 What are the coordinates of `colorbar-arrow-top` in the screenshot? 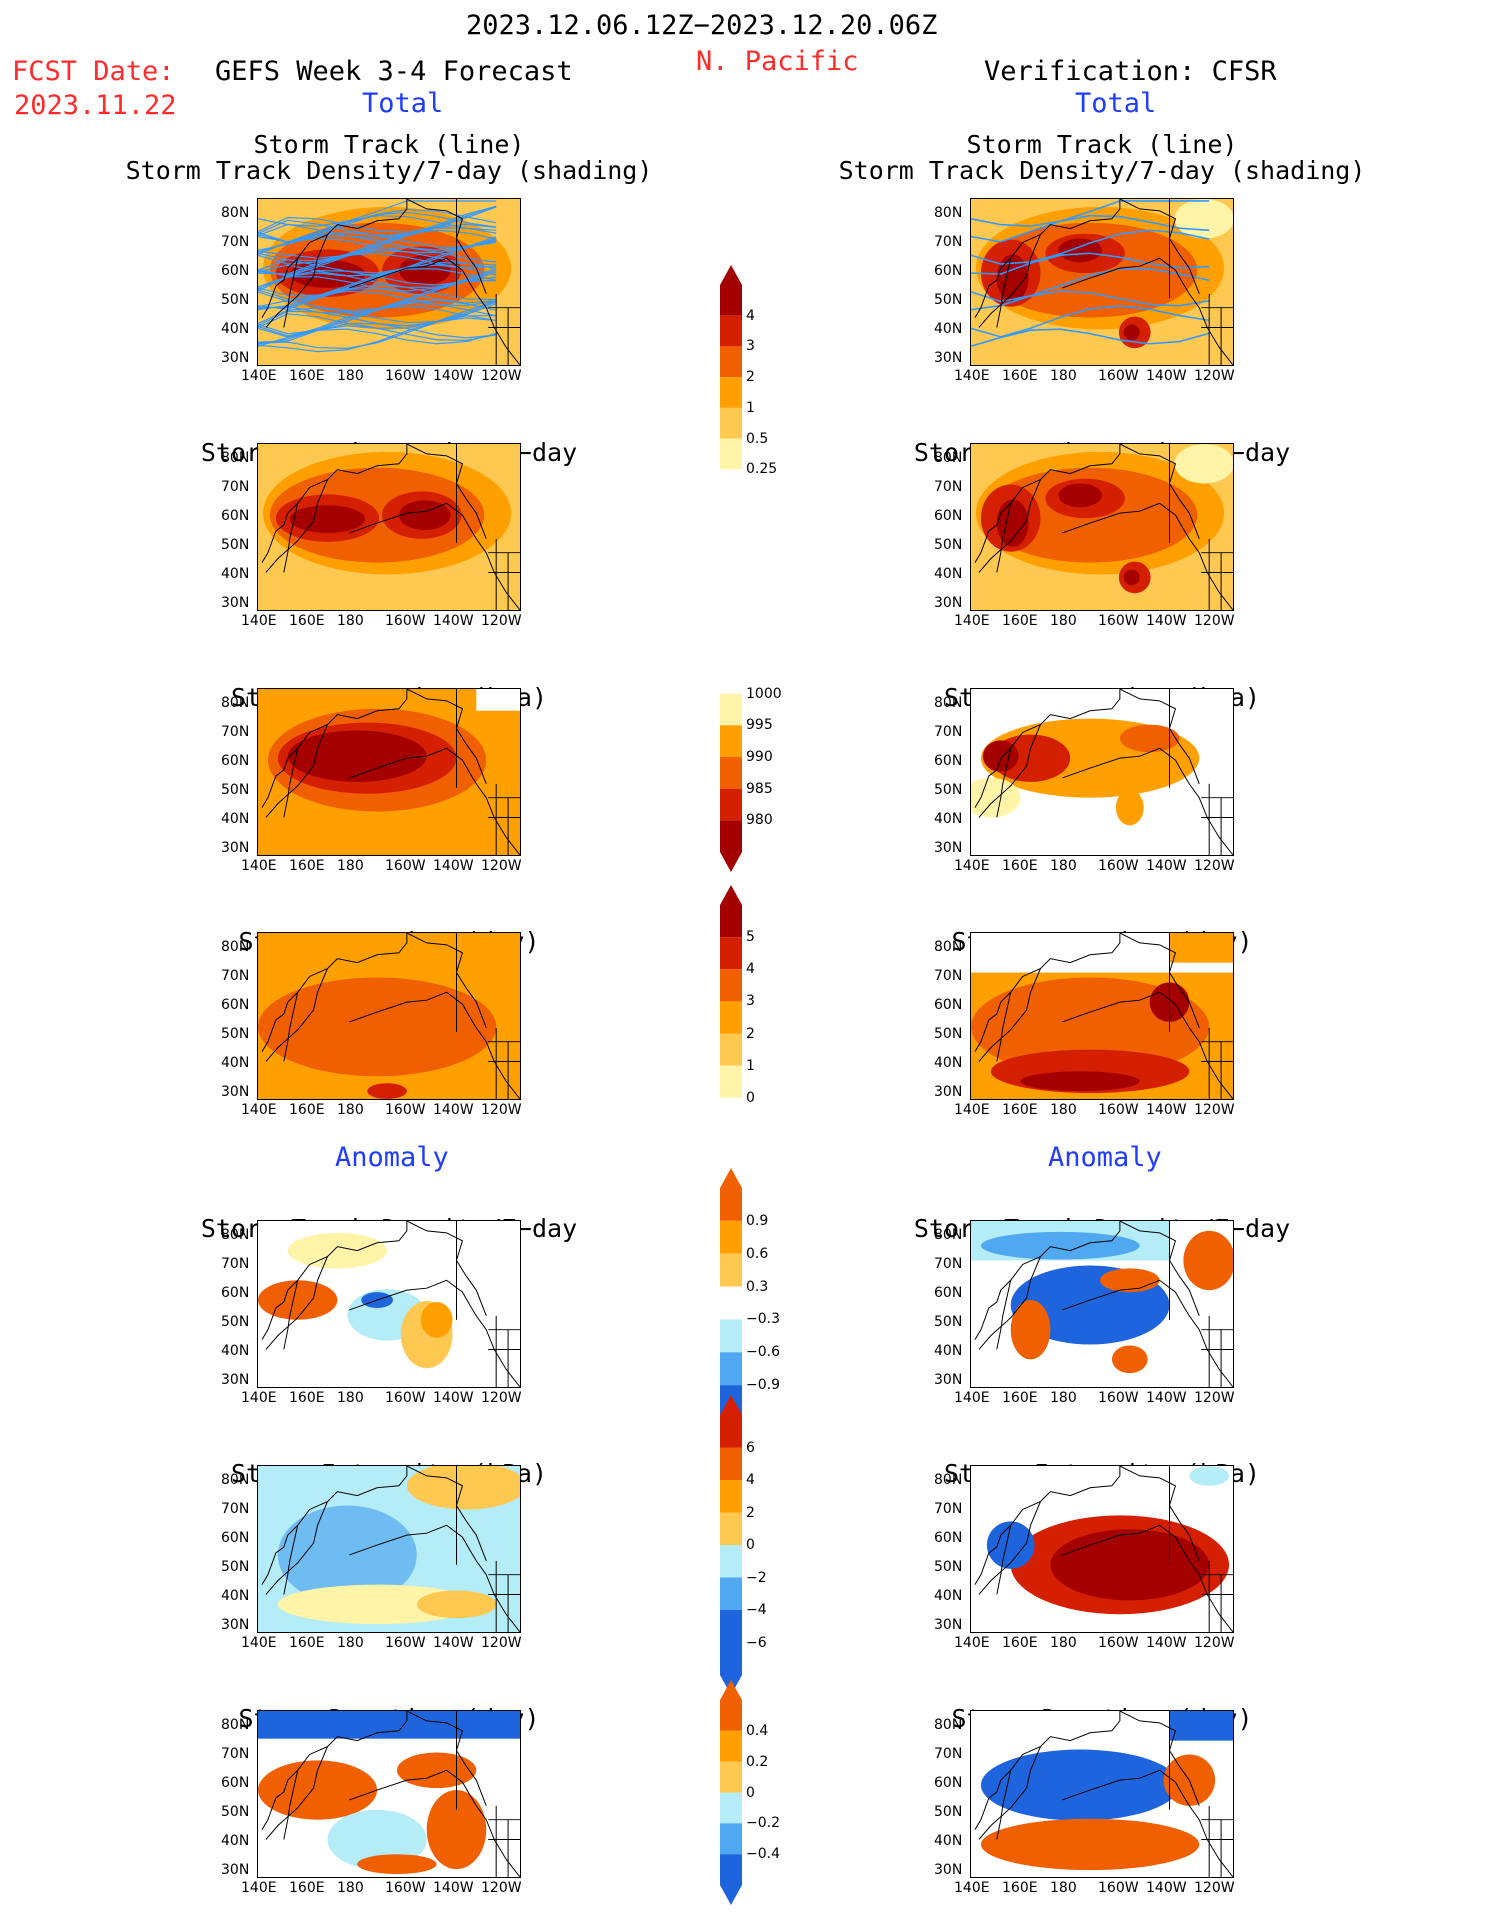 It's located at (731, 275).